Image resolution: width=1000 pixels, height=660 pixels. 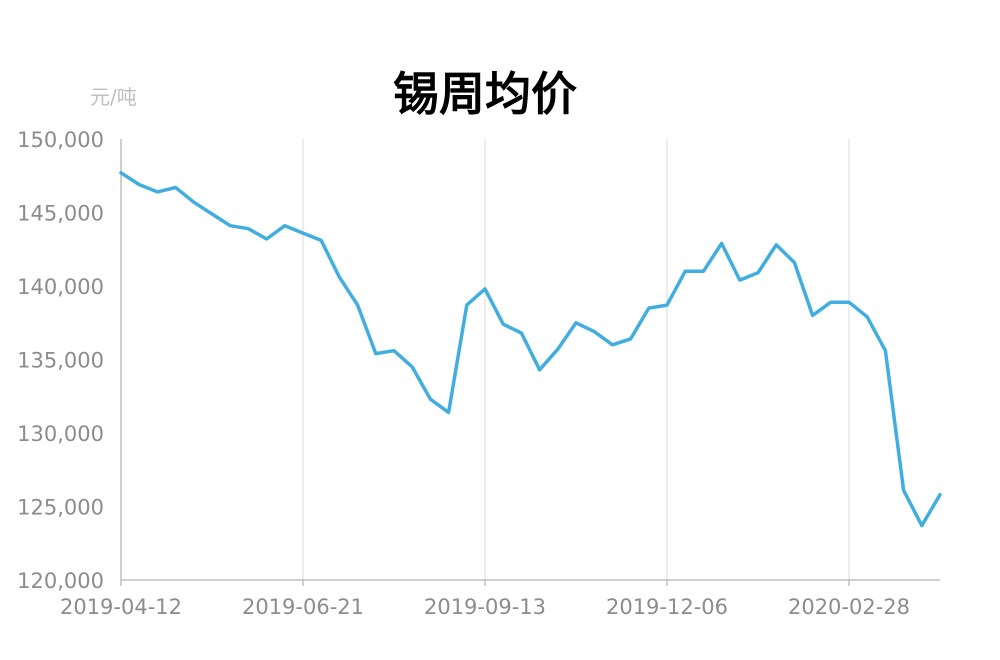 I want to click on y-axis-unit-label: 元/吨, so click(x=113, y=97).